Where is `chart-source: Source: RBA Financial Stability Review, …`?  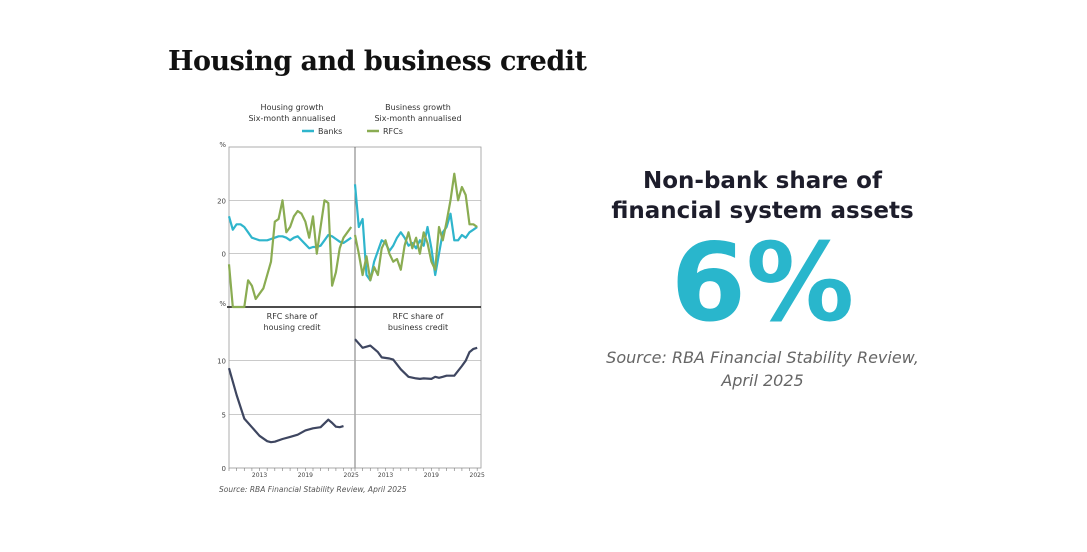 chart-source: Source: RBA Financial Stability Review, … is located at coordinates (313, 489).